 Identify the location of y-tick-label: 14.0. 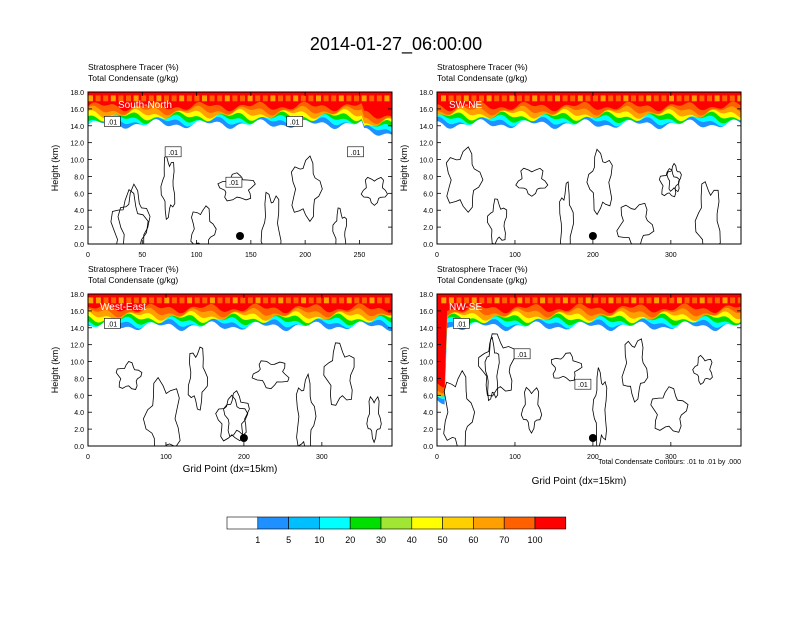
(426, 127).